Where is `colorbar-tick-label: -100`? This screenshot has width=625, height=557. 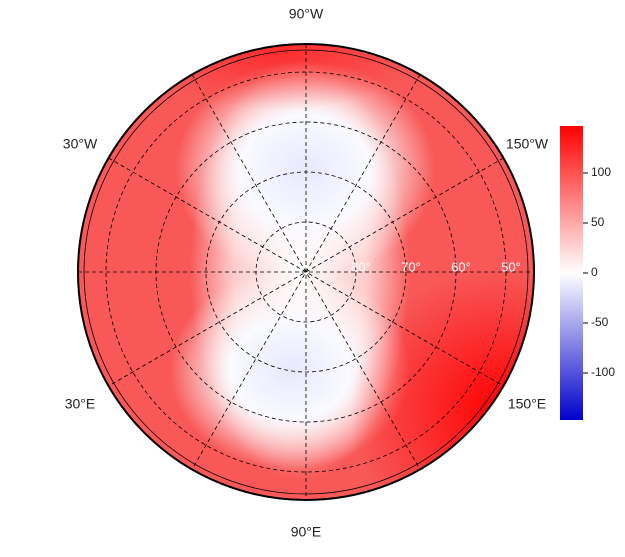
colorbar-tick-label: -100 is located at coordinates (603, 372).